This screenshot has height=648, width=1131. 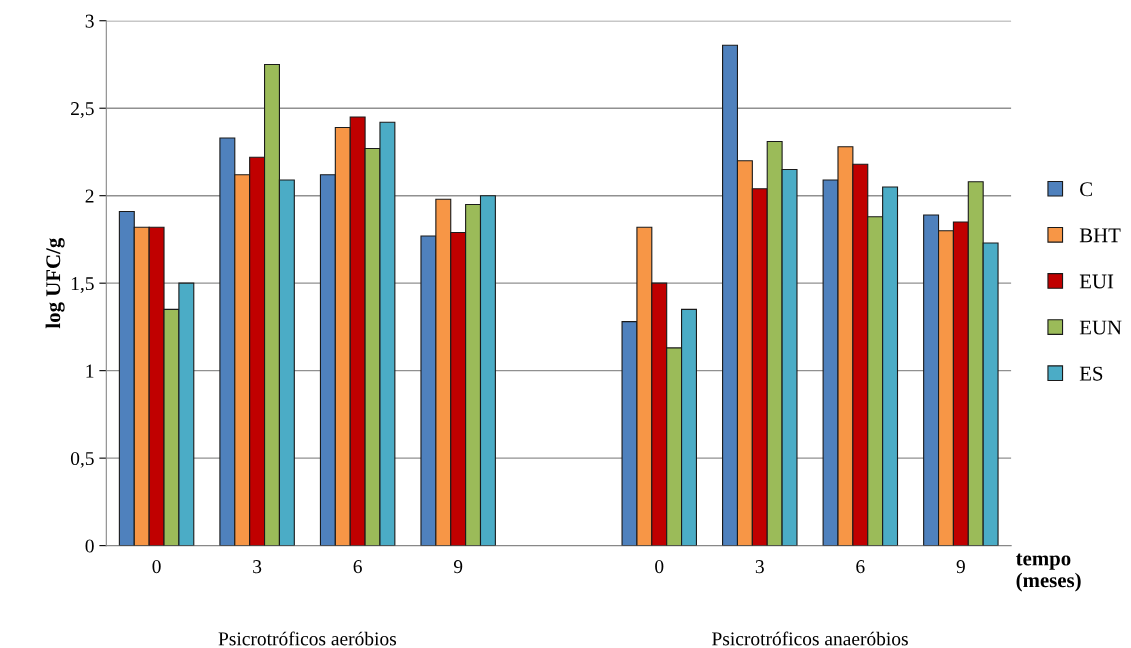 What do you see at coordinates (89, 196) in the screenshot?
I see `y-tick-label: 2` at bounding box center [89, 196].